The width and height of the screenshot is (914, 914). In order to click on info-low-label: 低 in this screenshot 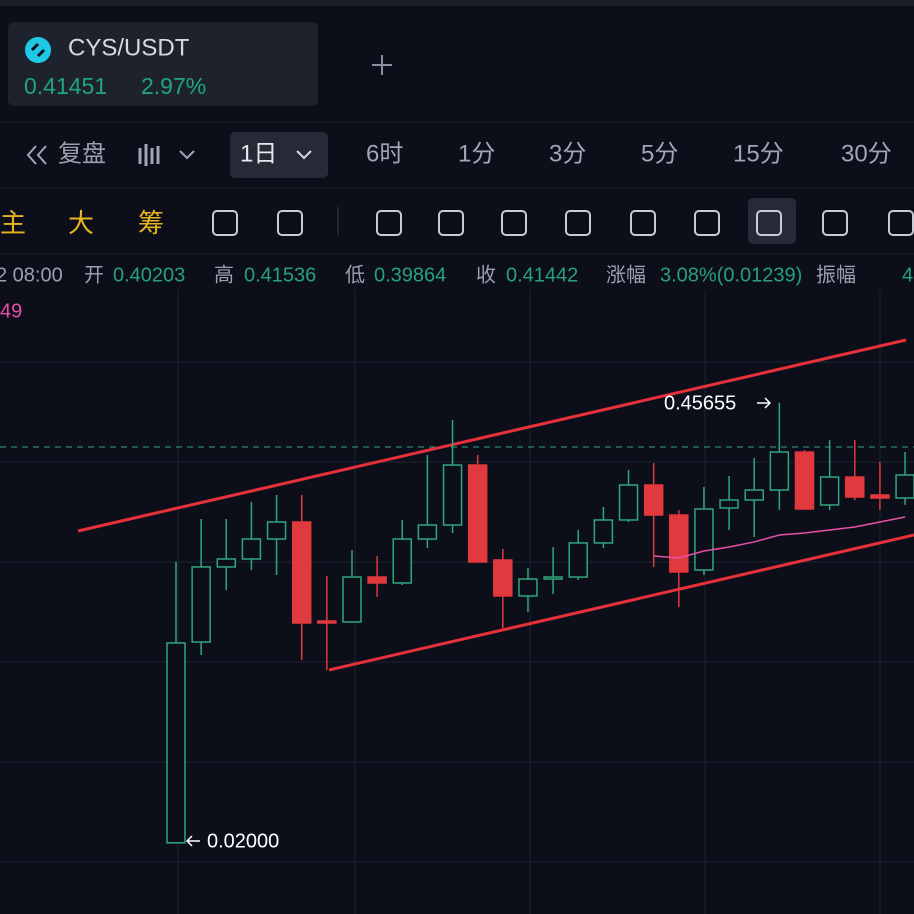, I will do `click(355, 274)`.